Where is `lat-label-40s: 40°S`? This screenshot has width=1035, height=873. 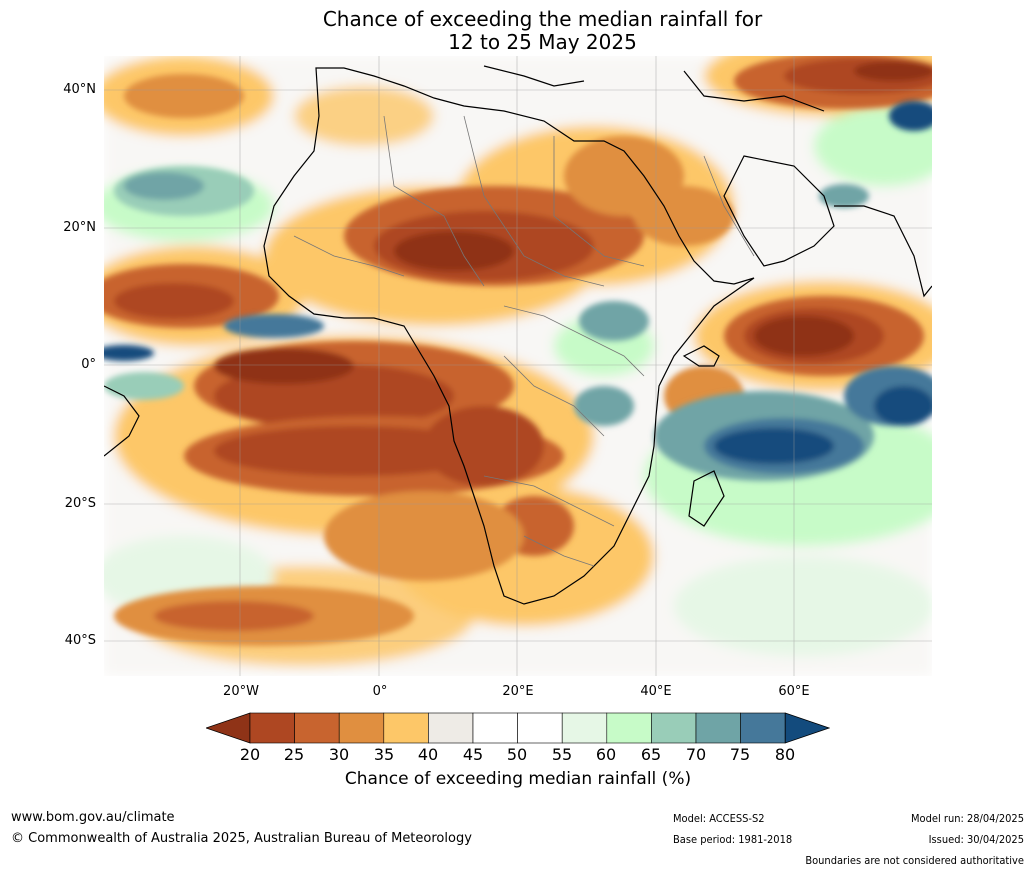 lat-label-40s: 40°S is located at coordinates (80, 640).